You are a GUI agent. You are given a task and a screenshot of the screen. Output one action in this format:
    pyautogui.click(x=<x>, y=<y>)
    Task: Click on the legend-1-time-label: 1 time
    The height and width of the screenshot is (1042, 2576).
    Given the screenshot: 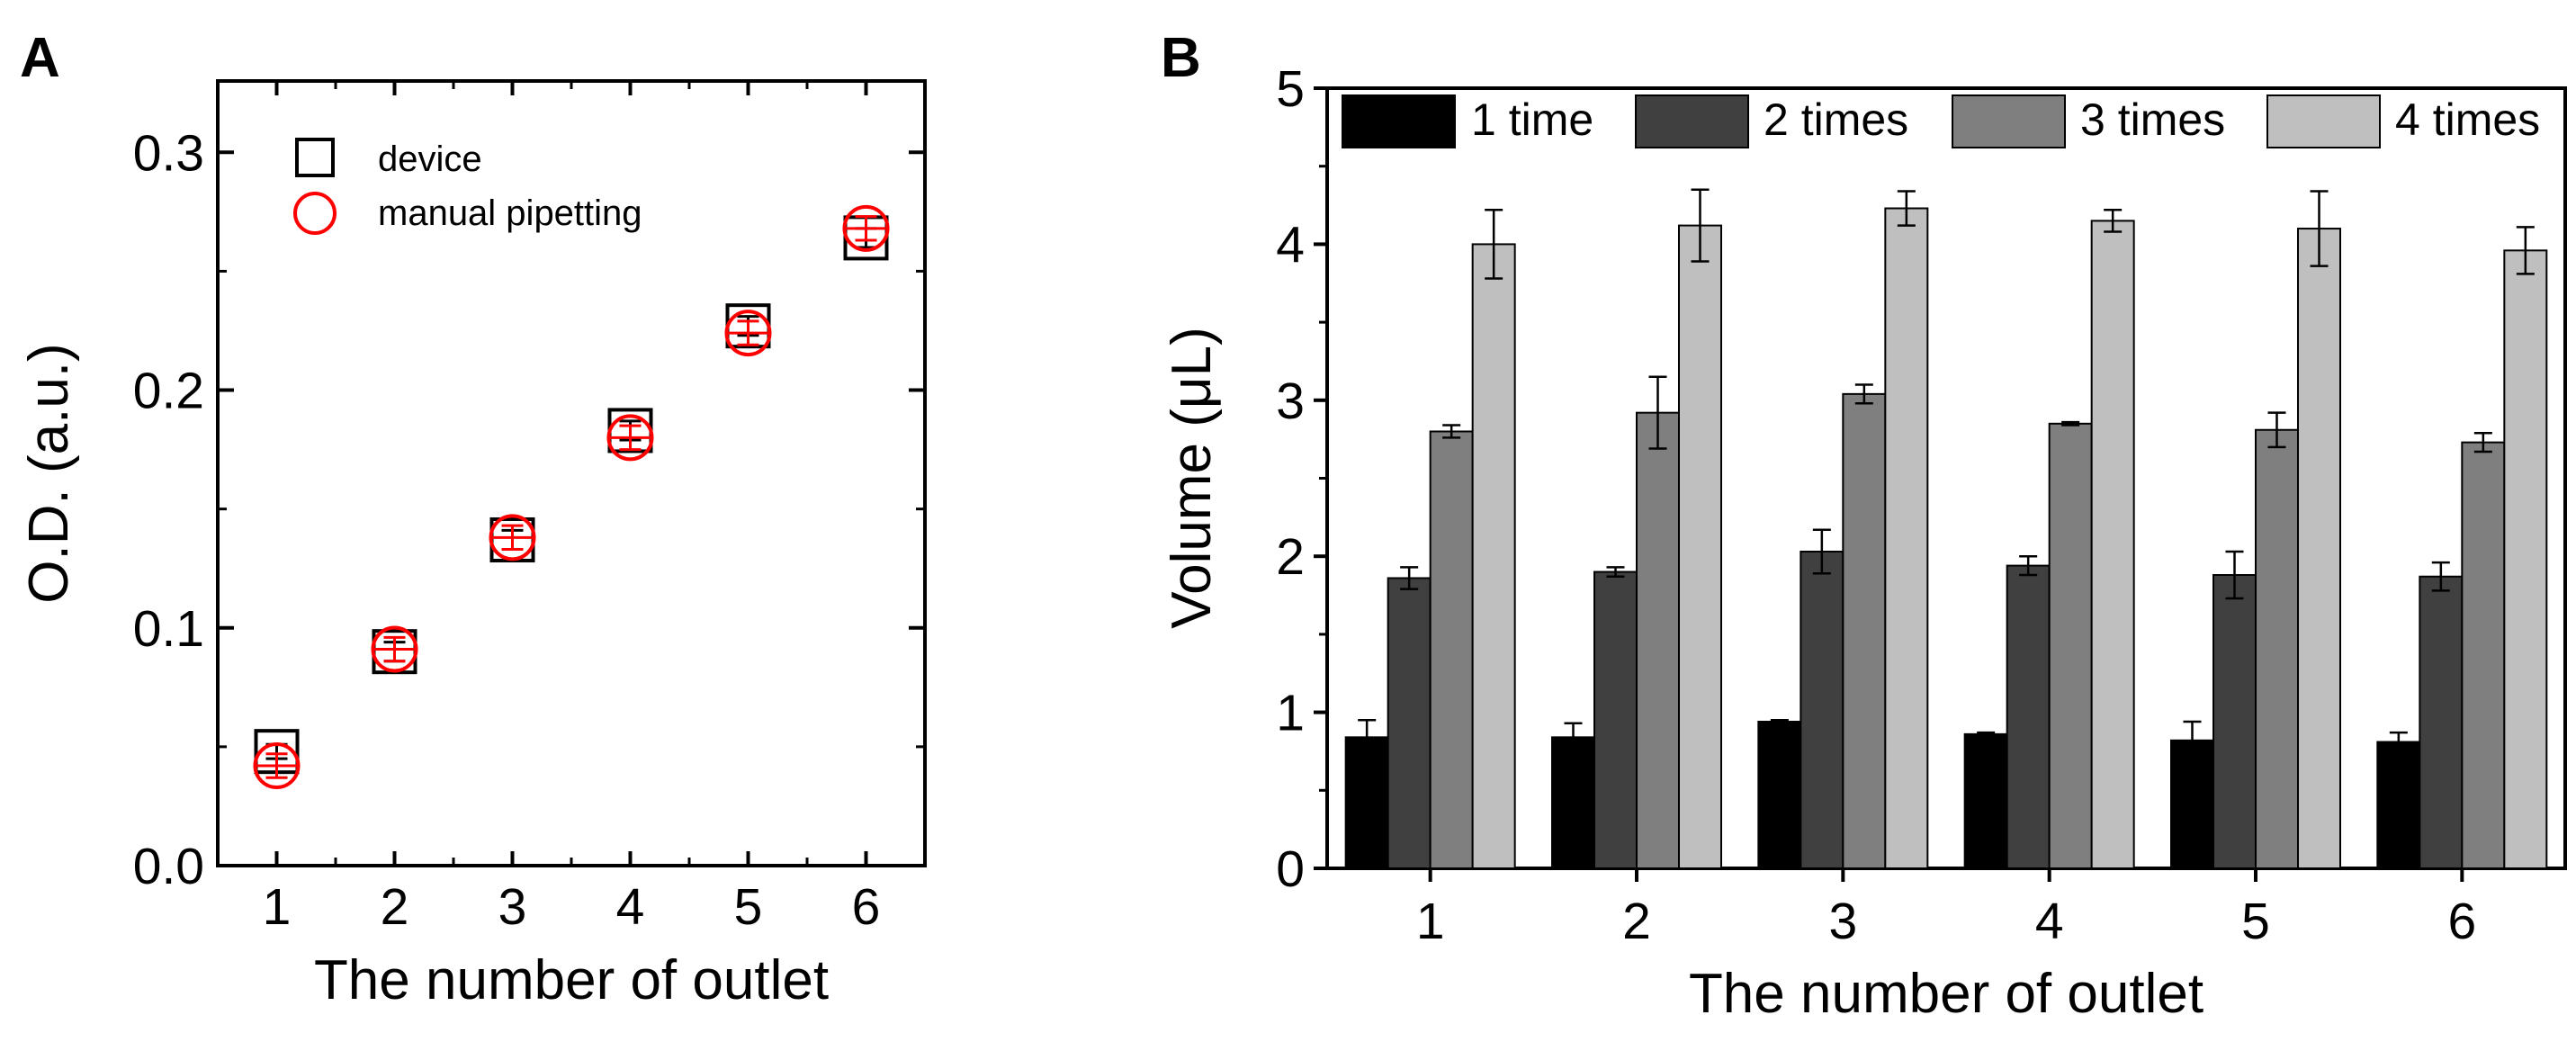 What is the action you would take?
    pyautogui.click(x=1532, y=120)
    